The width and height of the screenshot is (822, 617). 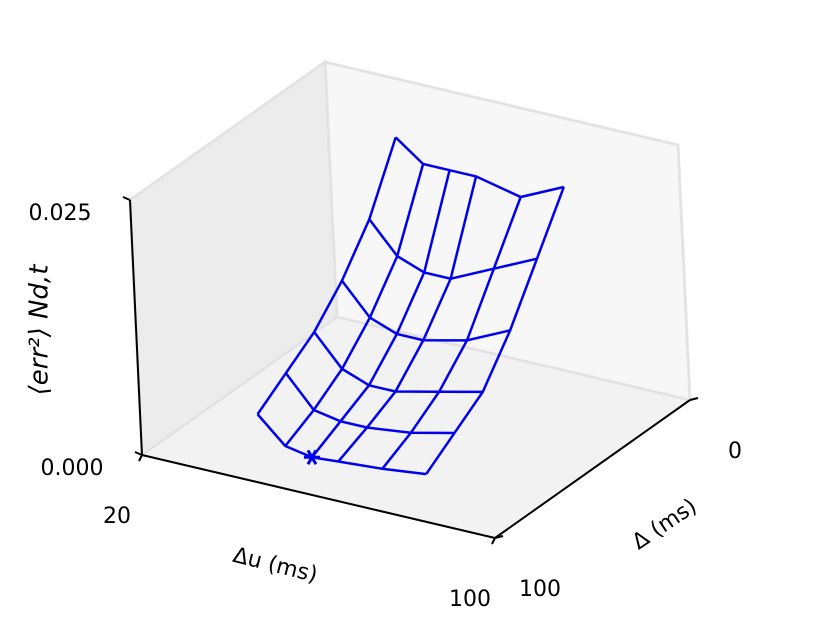 I want to click on z-tick-label: 0.025, so click(x=60, y=213).